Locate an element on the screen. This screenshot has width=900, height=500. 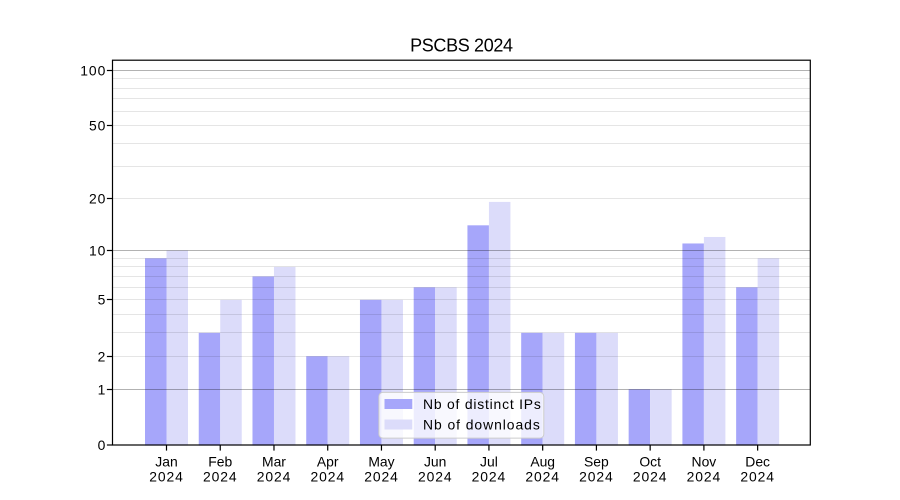
svg-text: 20 is located at coordinates (97, 198).